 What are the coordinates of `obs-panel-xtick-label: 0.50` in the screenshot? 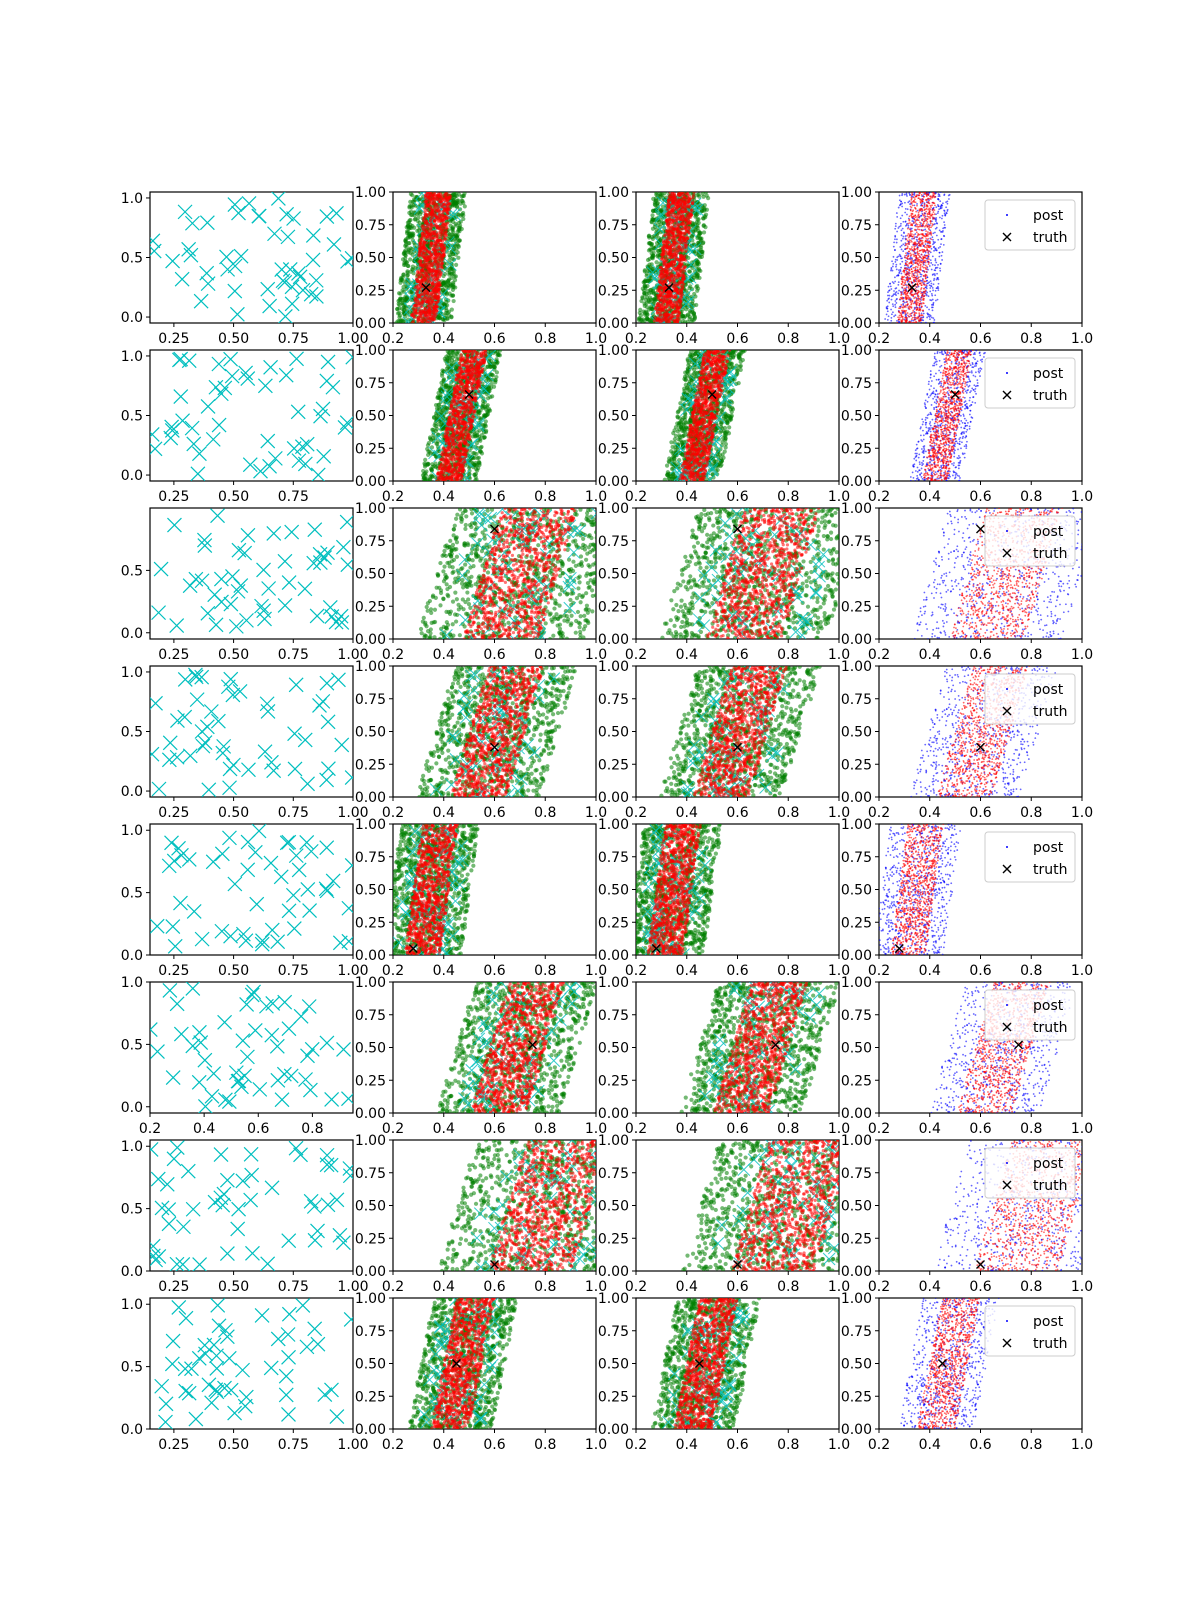 It's located at (233, 339).